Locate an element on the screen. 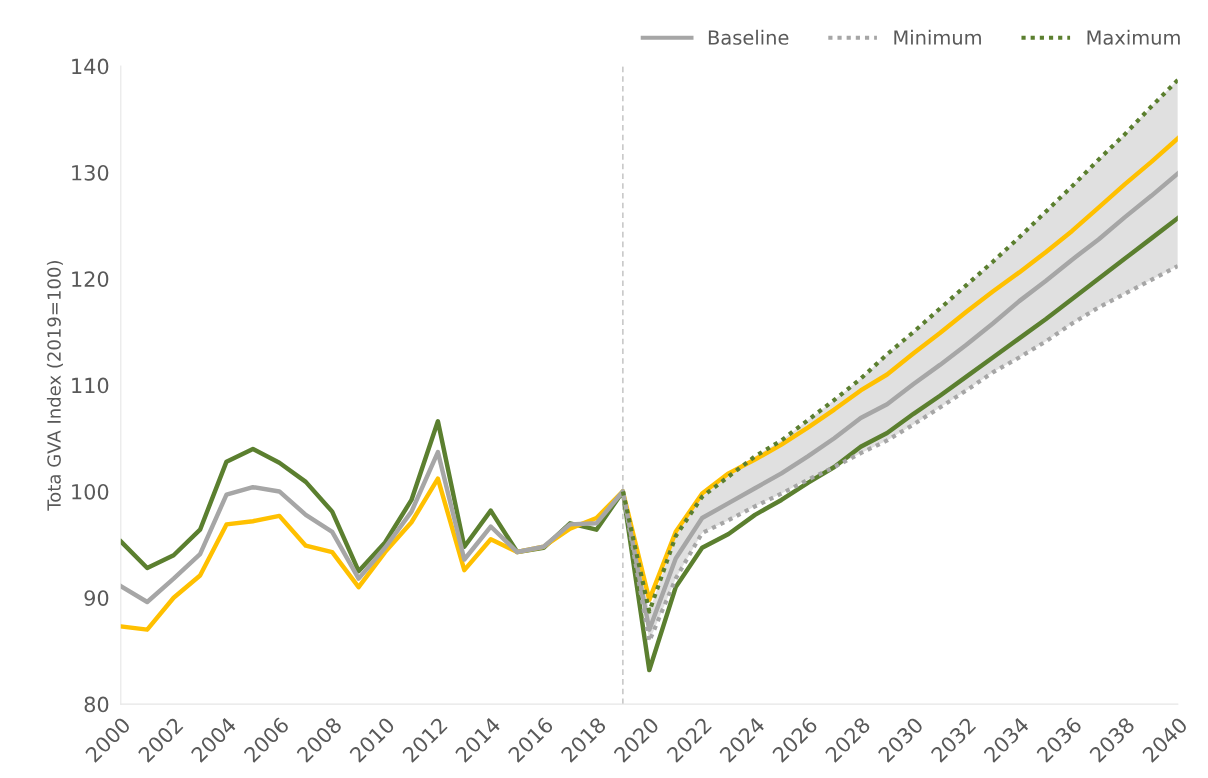 The width and height of the screenshot is (1208, 778). y-axis-title: Tota GVA Index (2019=100) is located at coordinates (54, 386).